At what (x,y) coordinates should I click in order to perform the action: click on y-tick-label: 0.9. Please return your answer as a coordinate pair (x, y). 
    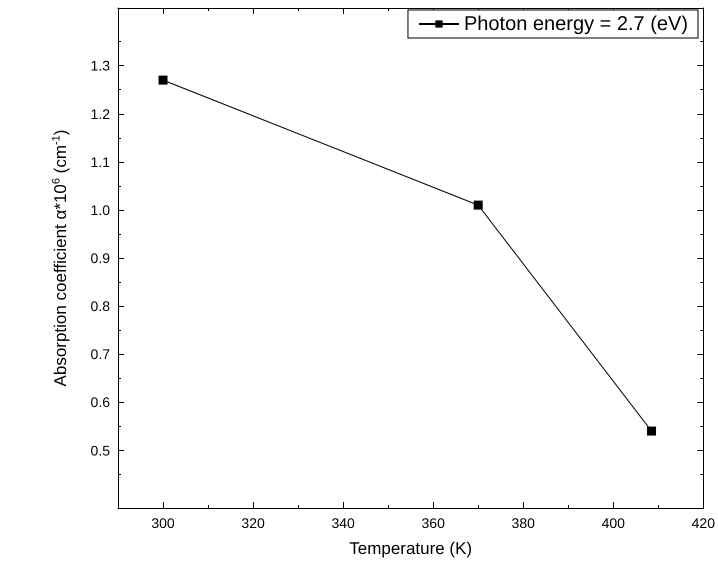
    Looking at the image, I should click on (100, 258).